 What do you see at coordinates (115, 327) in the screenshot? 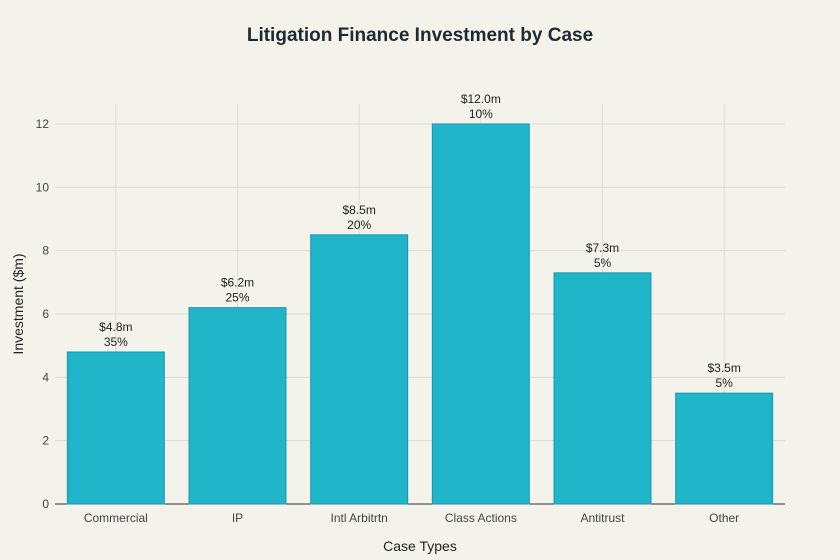
I see `data-label-value: $4.8m` at bounding box center [115, 327].